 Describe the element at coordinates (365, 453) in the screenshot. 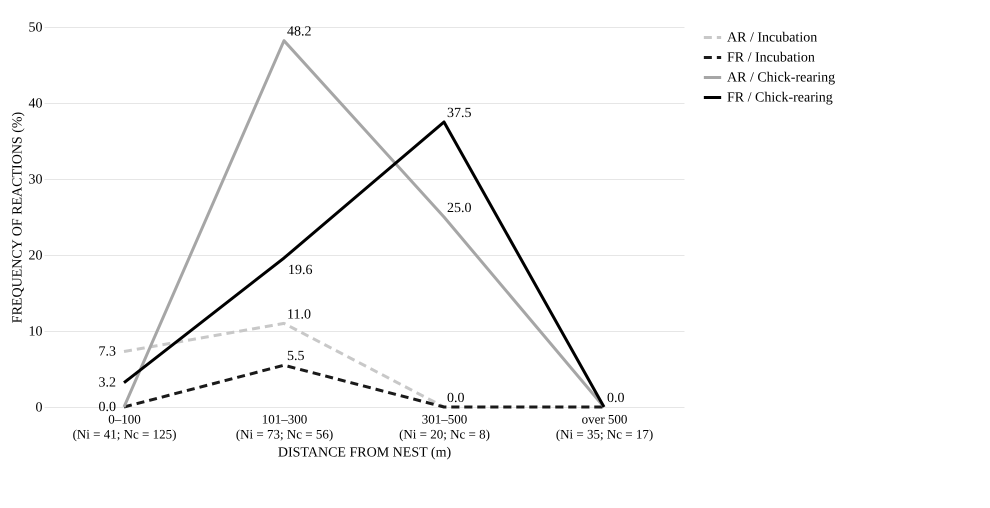

I see `x-axis-title: DISTANCE FROM NEST (m)` at that location.